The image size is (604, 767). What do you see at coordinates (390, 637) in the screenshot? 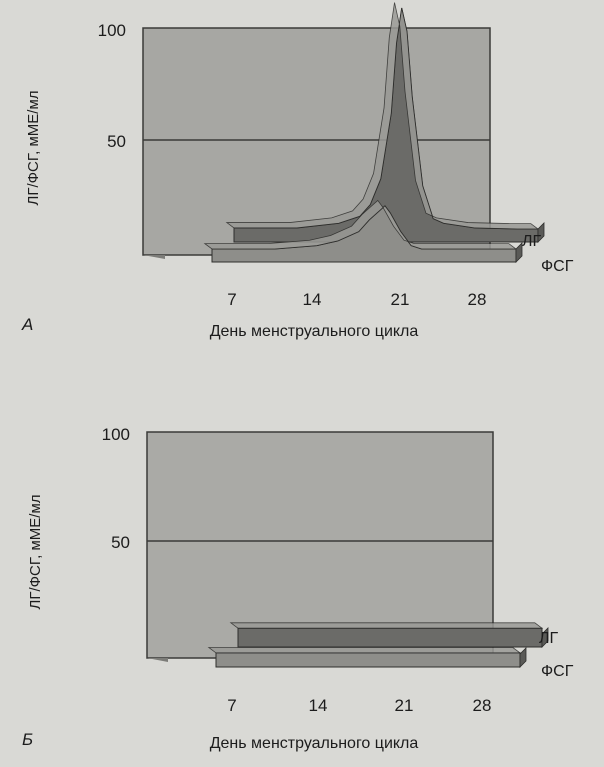
I see `series-ribbon-lh` at bounding box center [390, 637].